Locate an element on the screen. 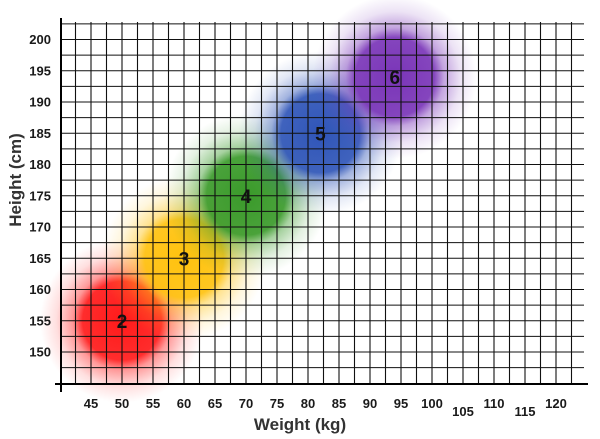 This screenshot has height=439, width=600. x-tick-label: 110 is located at coordinates (494, 403).